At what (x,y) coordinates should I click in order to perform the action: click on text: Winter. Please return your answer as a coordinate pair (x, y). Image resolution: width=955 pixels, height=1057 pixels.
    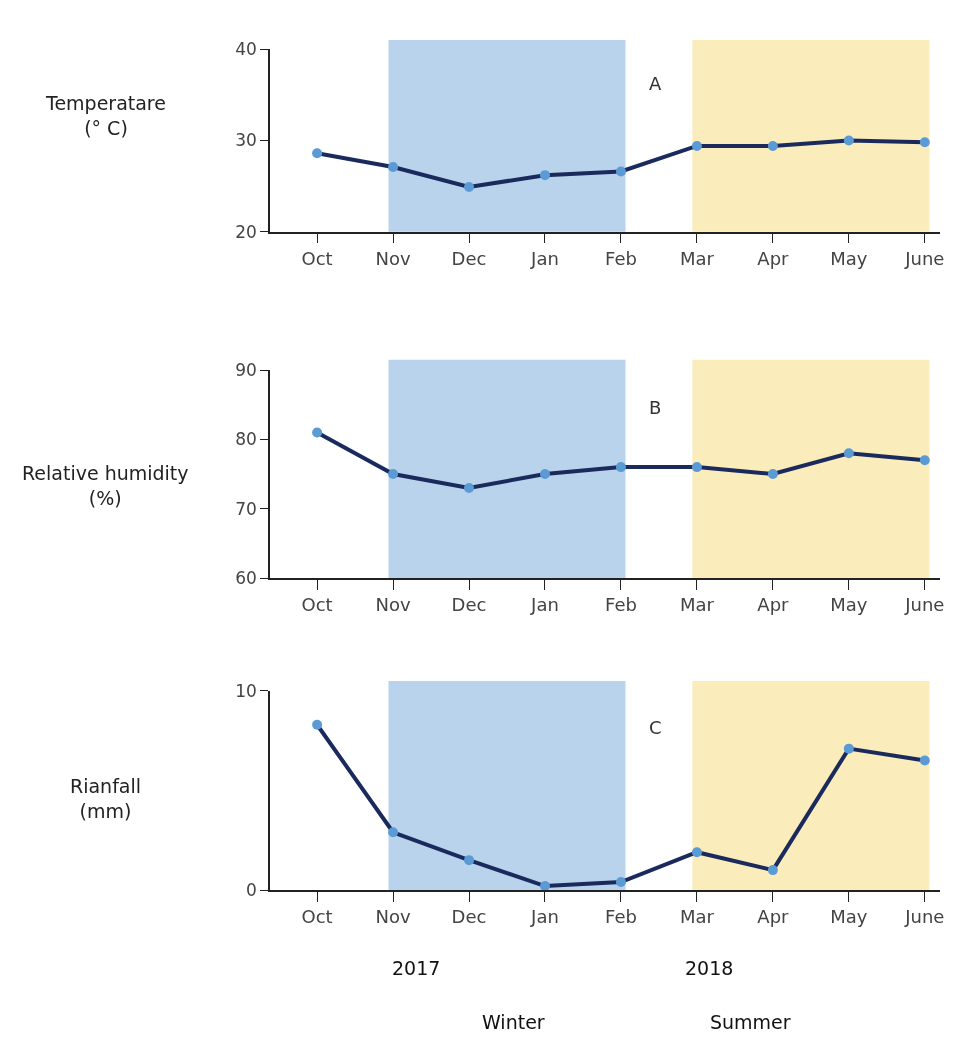
    Looking at the image, I should click on (513, 1022).